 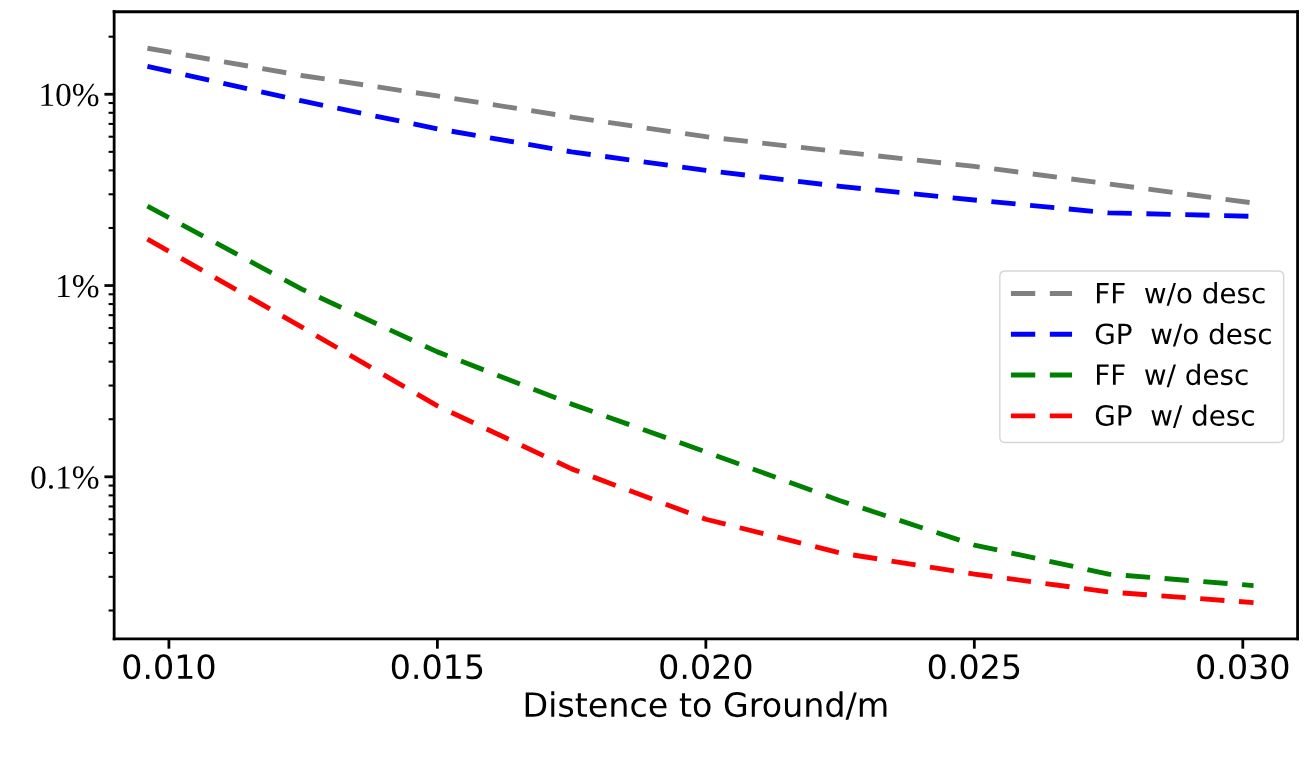 I want to click on legend-label: FF w/ desc, so click(x=1172, y=375).